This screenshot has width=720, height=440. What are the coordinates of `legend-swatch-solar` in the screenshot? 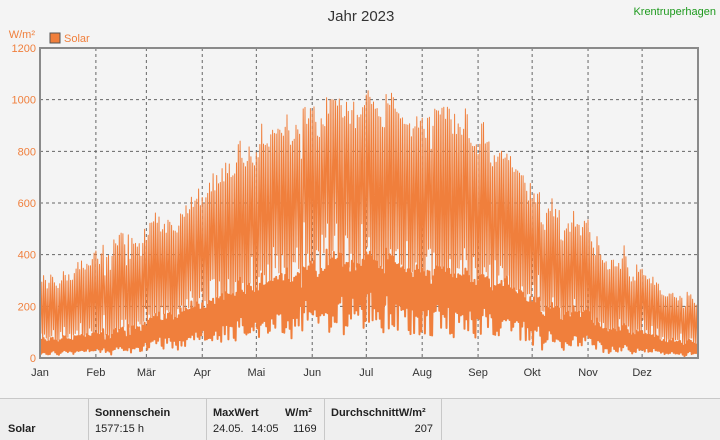 It's located at (55, 38).